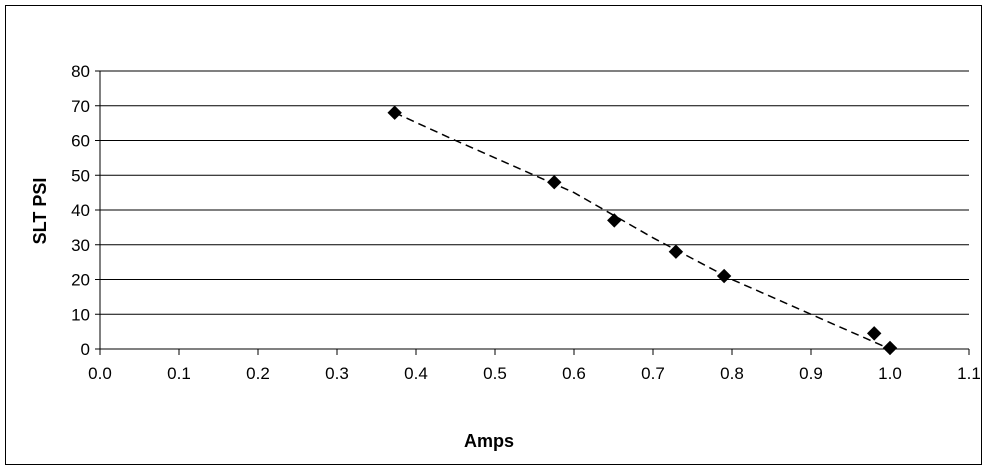 Image resolution: width=989 pixels, height=471 pixels. I want to click on y-axis-title: SLT PSI, so click(40, 211).